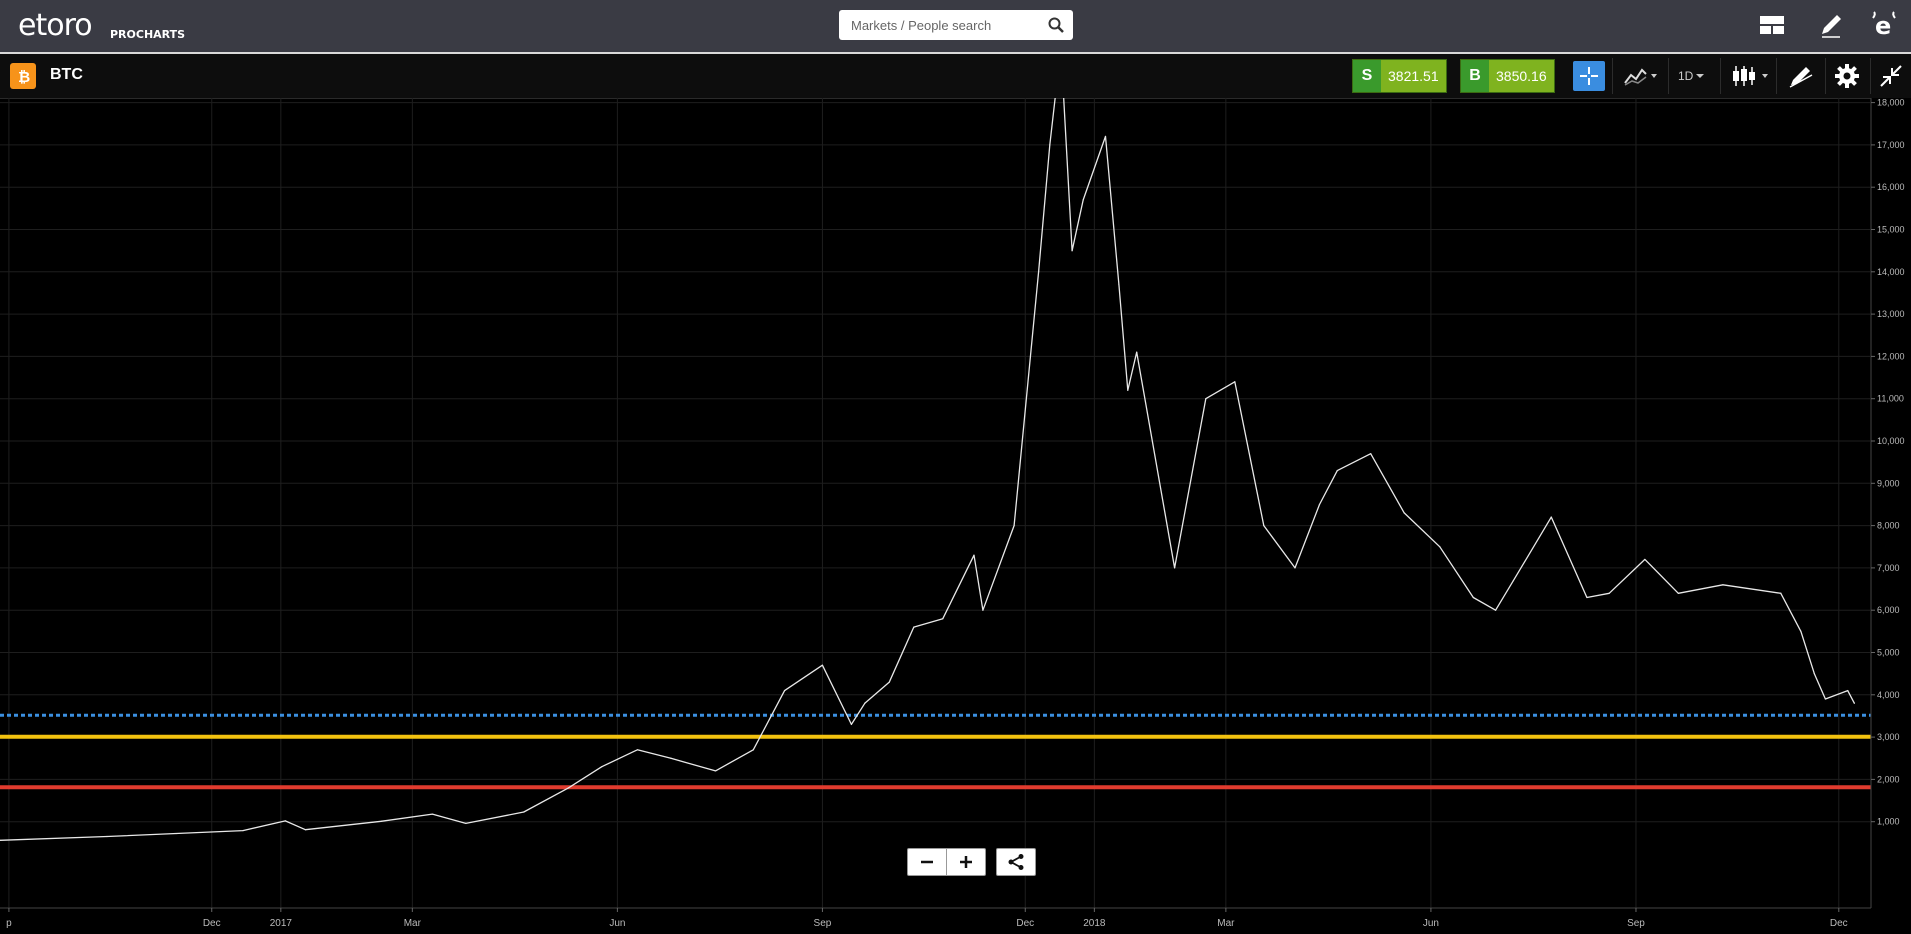  What do you see at coordinates (1413, 76) in the screenshot?
I see `sell-price: 3821.51` at bounding box center [1413, 76].